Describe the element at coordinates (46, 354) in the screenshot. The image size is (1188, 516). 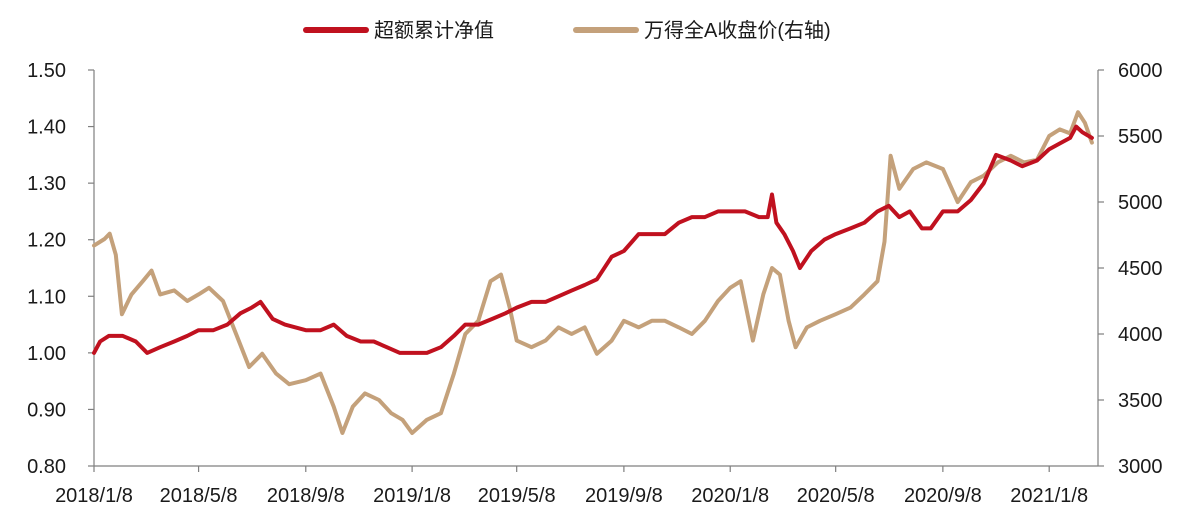
I see `left-y-tick-label: 1.00` at that location.